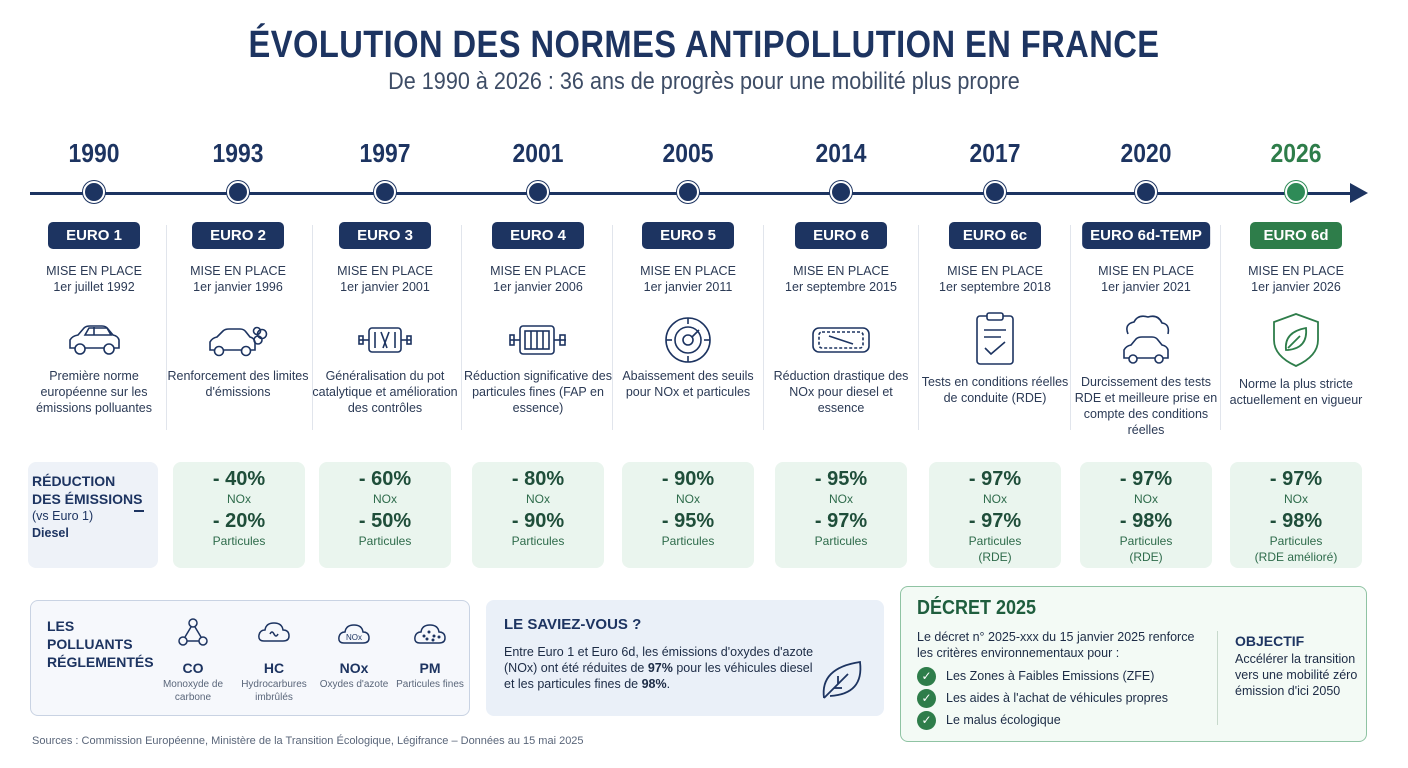  Describe the element at coordinates (688, 153) in the screenshot. I see `year-label: 2005` at that location.